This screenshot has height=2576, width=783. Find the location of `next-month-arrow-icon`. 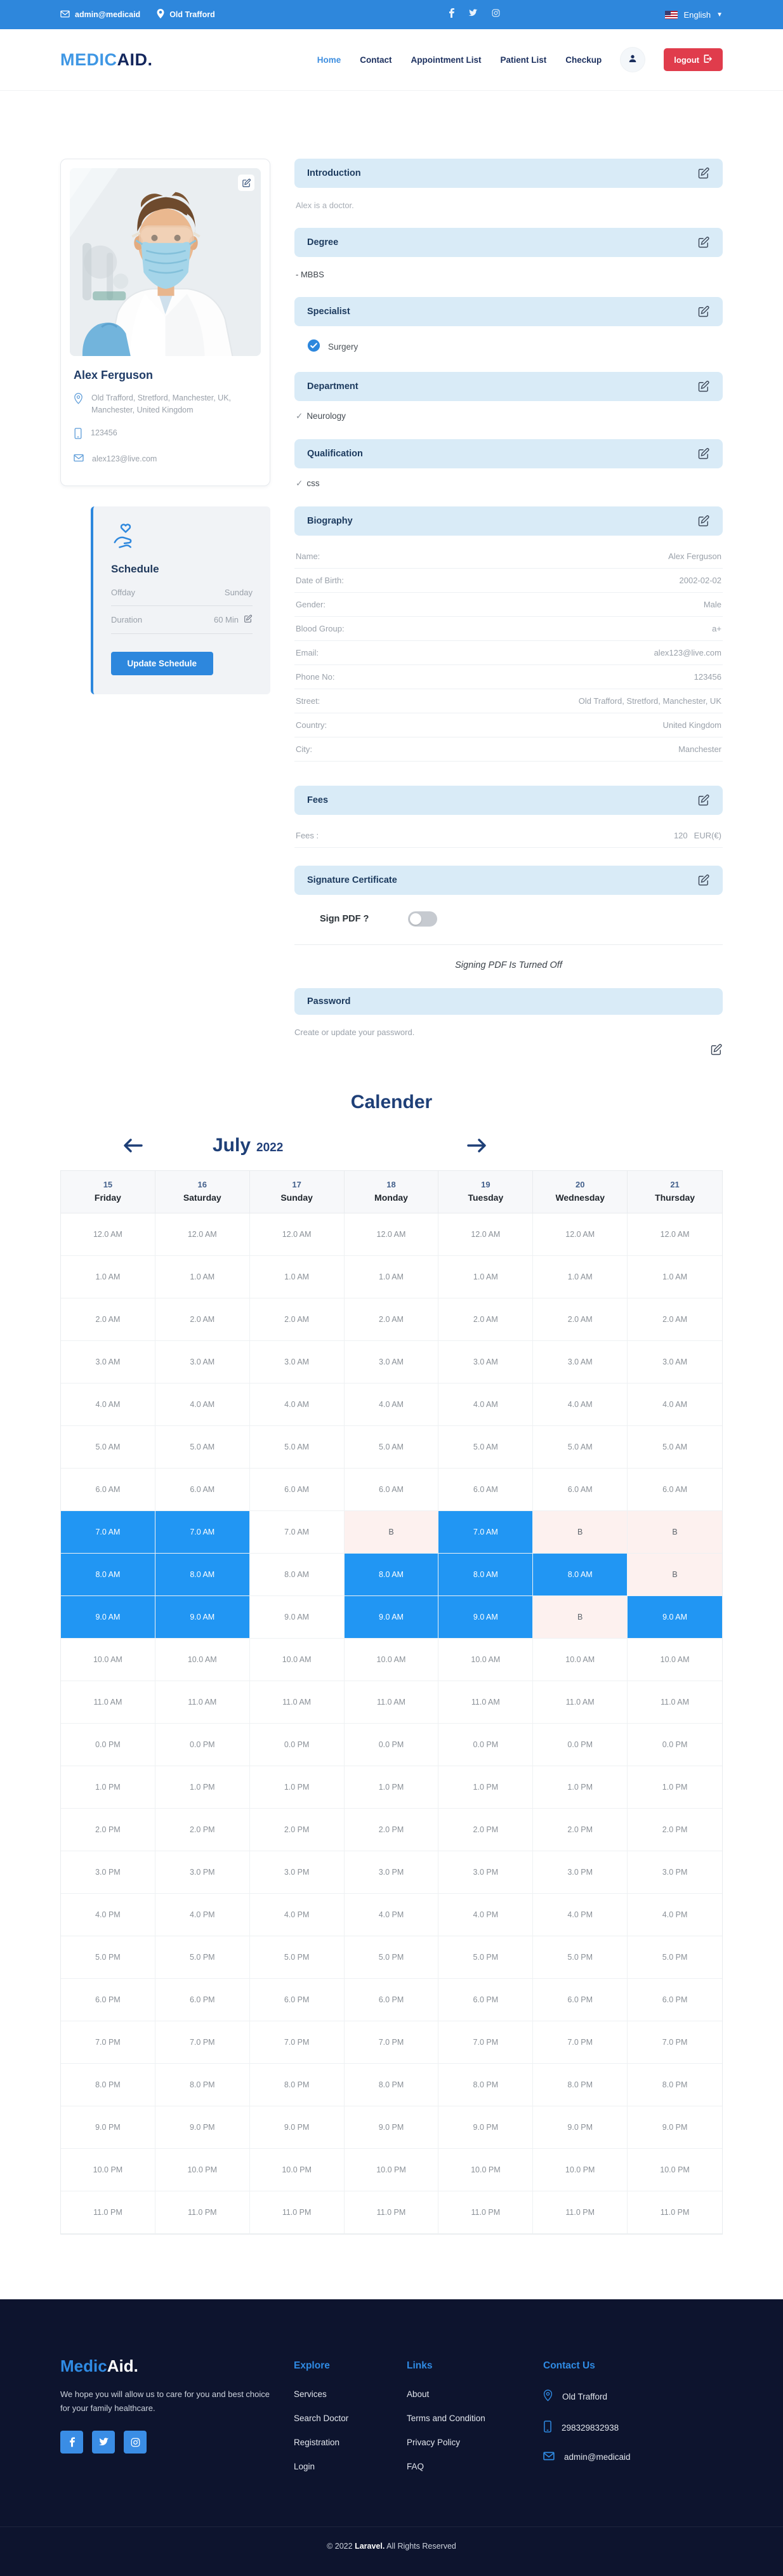

next-month-arrow-icon is located at coordinates (476, 1145).